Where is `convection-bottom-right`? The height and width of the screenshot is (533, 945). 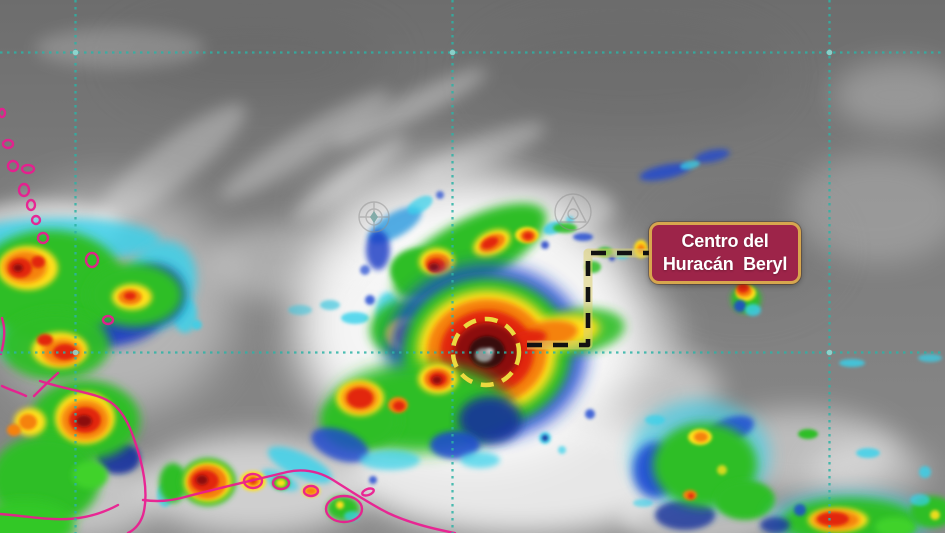 convection-bottom-right is located at coordinates (787, 466).